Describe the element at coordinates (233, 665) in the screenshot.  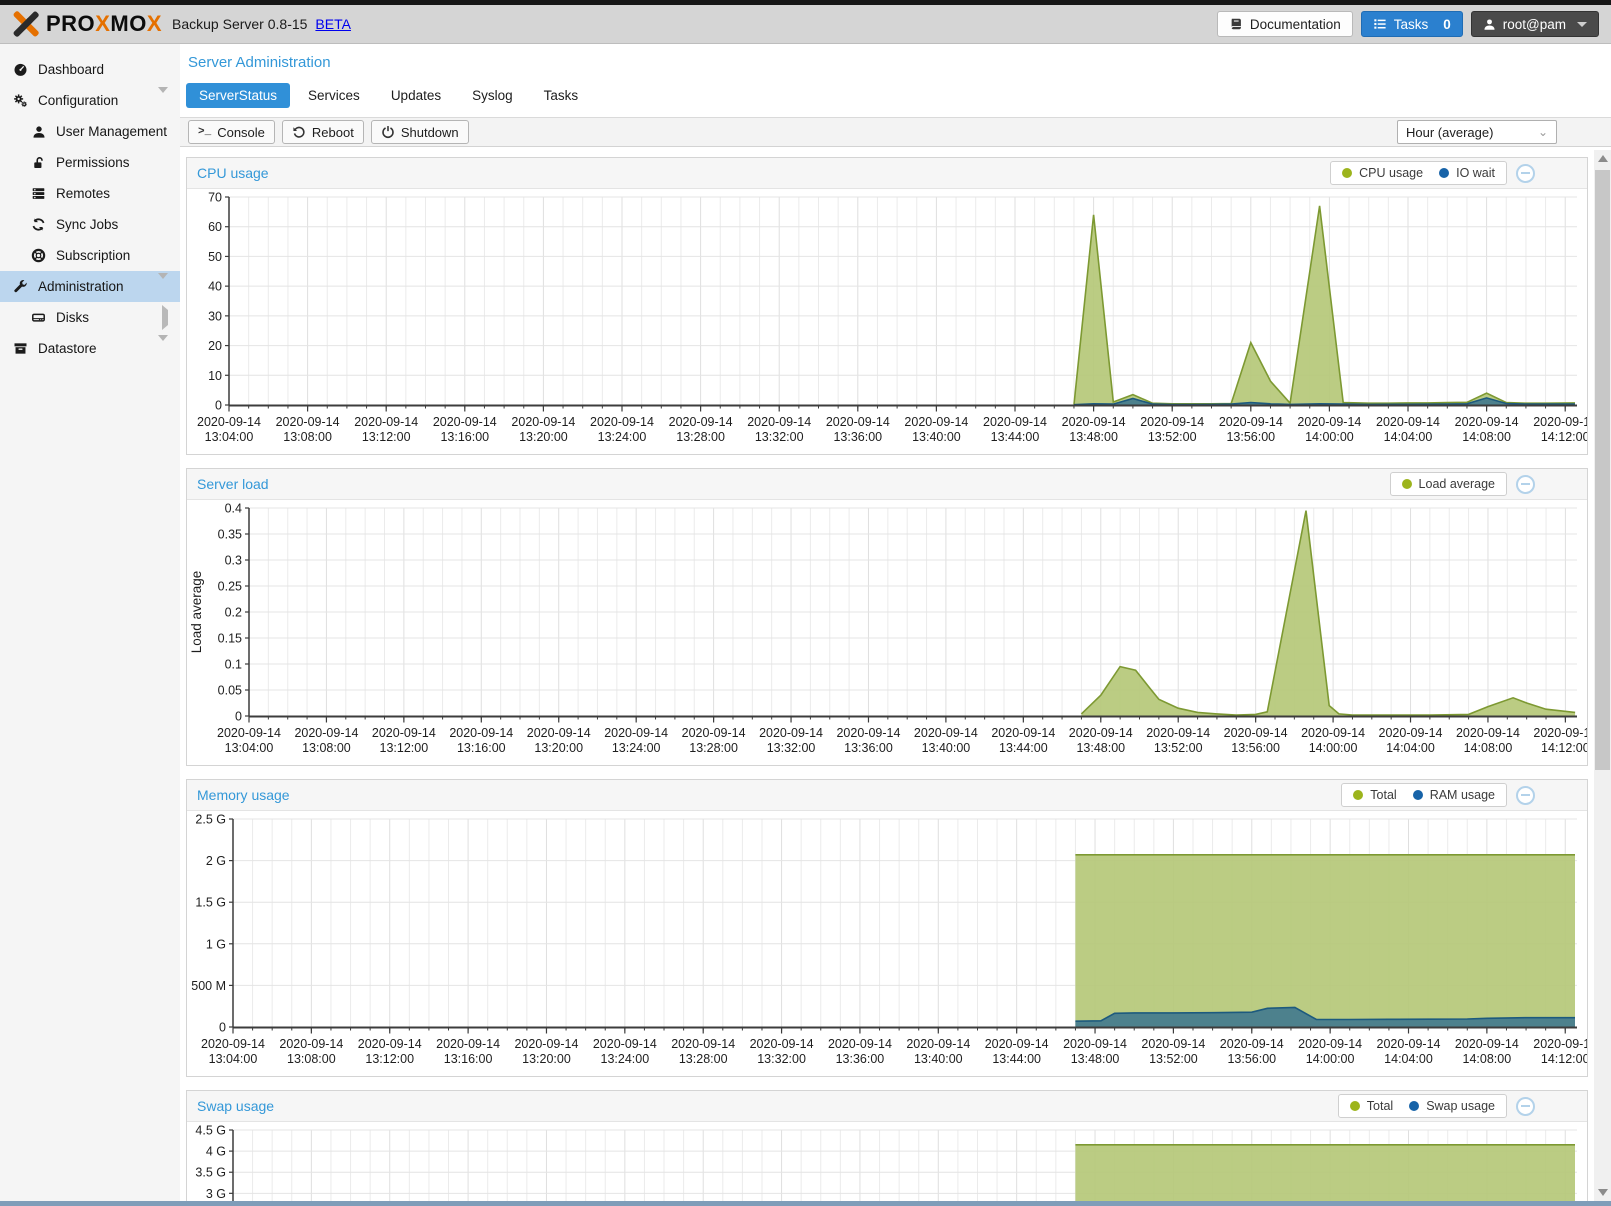
I see `svg-text: 0.1` at that location.